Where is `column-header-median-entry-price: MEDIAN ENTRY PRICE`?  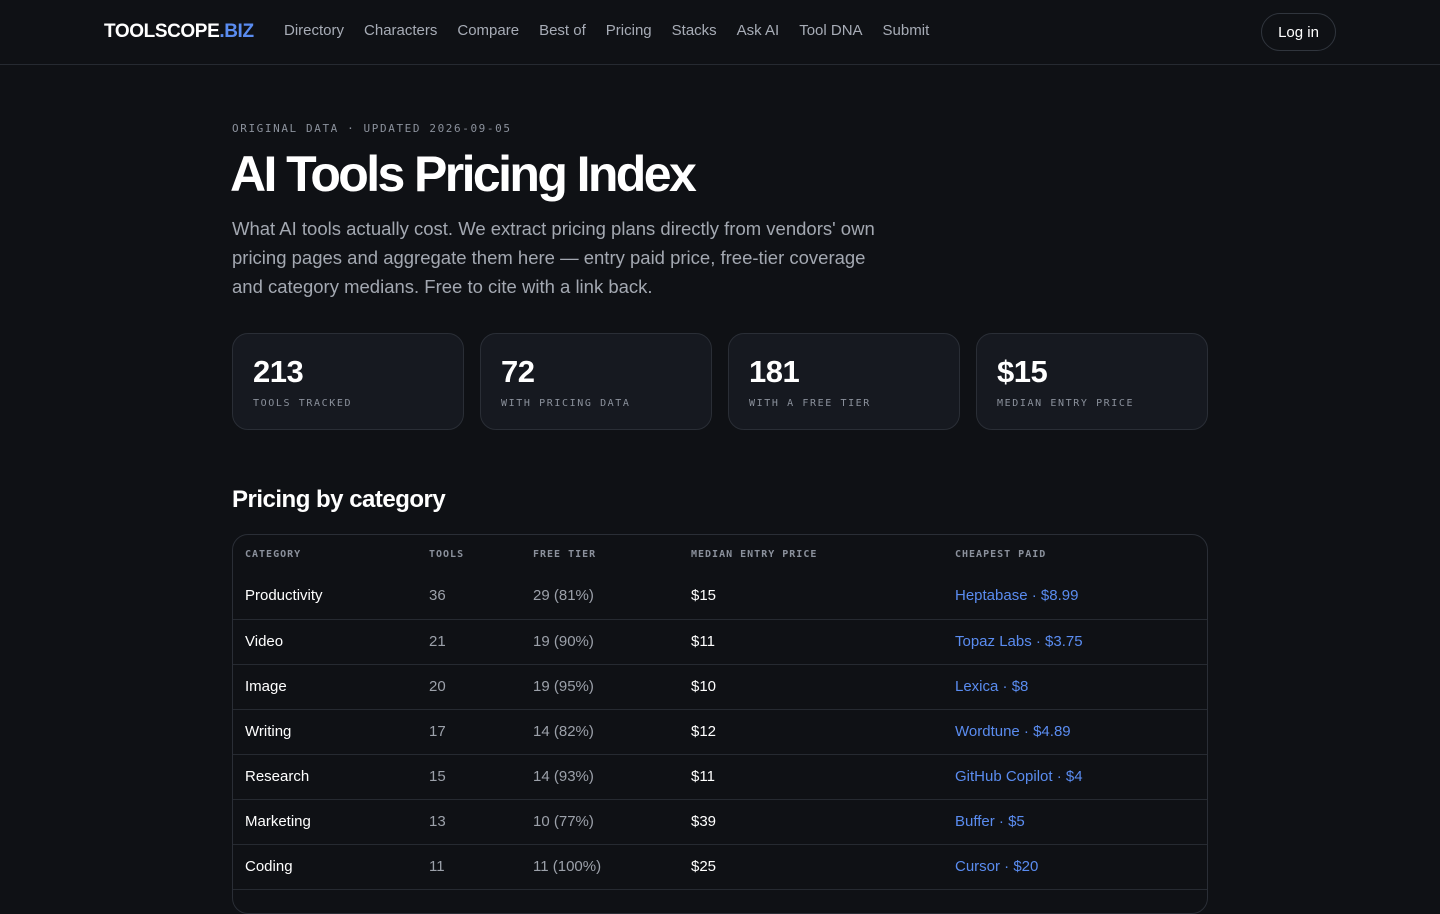 column-header-median-entry-price: MEDIAN ENTRY PRICE is located at coordinates (754, 554).